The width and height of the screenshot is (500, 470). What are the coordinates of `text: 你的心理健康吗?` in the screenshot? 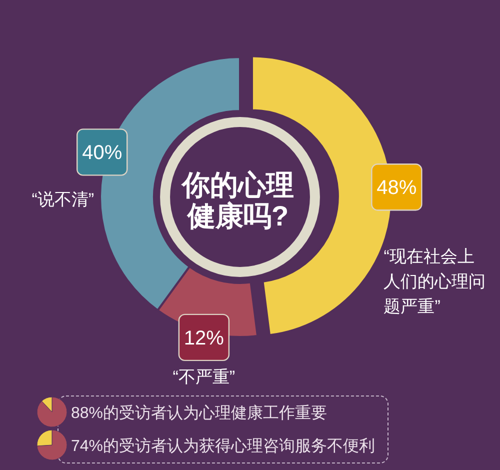 It's located at (237, 201).